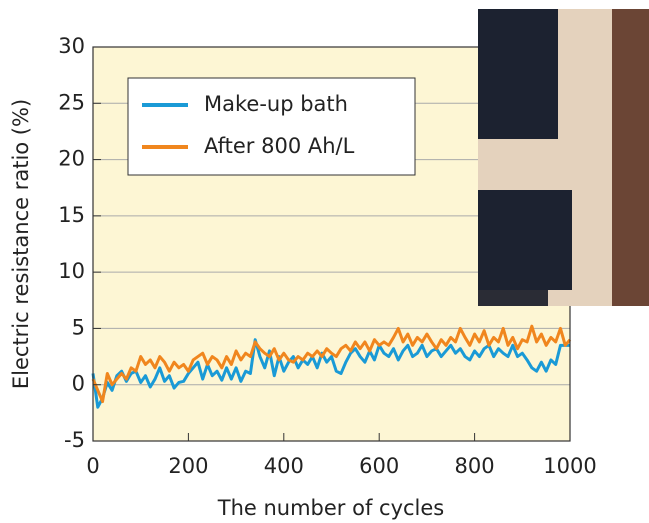 Image resolution: width=649 pixels, height=523 pixels. Describe the element at coordinates (188, 466) in the screenshot. I see `x-tick-label: 200` at that location.